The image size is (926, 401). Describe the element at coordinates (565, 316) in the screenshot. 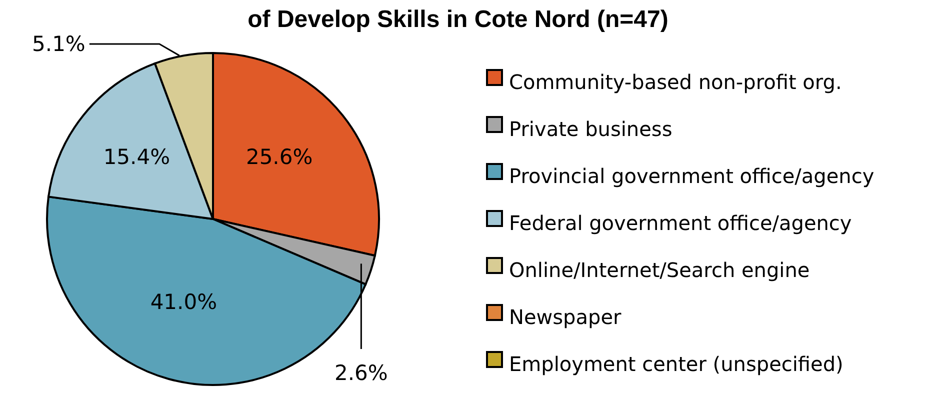

I see `legend-label: Newspaper` at that location.